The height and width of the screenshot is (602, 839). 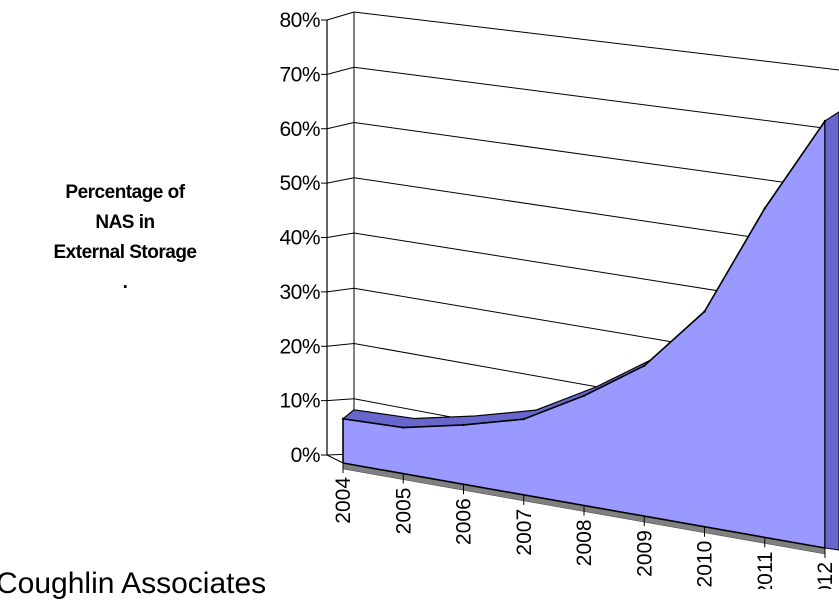 I want to click on x-axis-tick-labels: 2004 2005 2006 2007 2008 2009 2010 2011 2012, so click(x=584, y=533).